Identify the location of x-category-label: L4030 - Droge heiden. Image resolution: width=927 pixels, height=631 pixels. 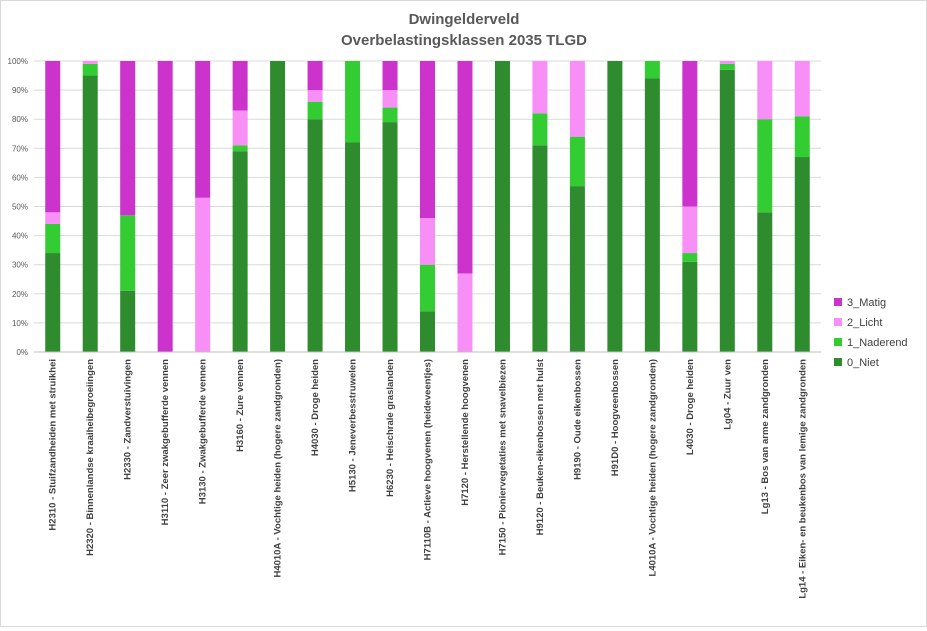
(690, 407).